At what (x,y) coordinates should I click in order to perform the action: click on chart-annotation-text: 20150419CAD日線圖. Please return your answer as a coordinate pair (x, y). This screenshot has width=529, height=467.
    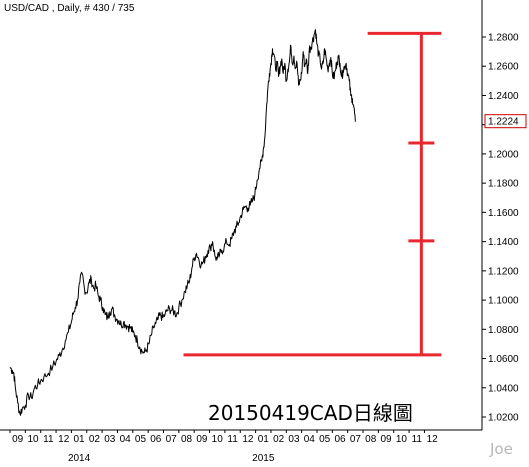
    Looking at the image, I should click on (310, 413).